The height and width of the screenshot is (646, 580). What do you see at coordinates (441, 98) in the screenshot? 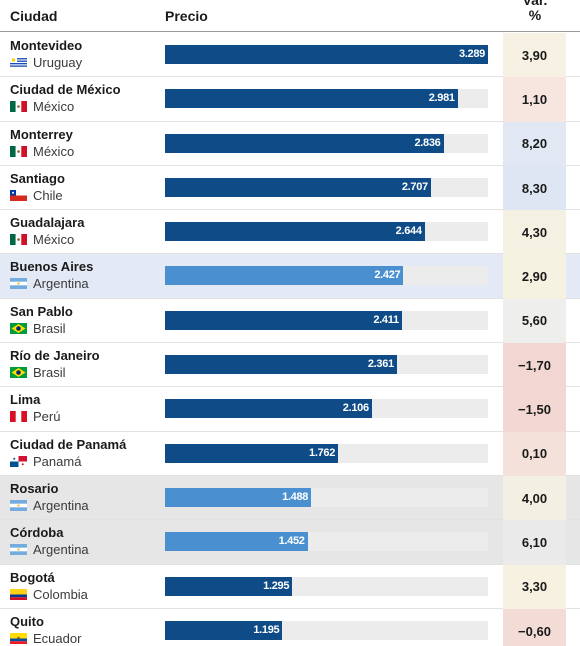
I see `price-data-label: 2.981` at bounding box center [441, 98].